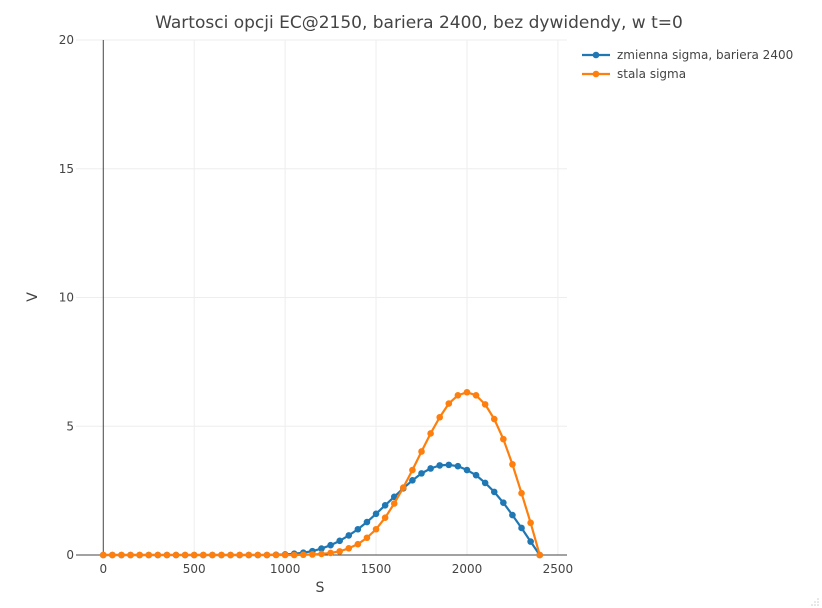 The height and width of the screenshot is (608, 822). I want to click on x-tick-label: 2000, so click(467, 569).